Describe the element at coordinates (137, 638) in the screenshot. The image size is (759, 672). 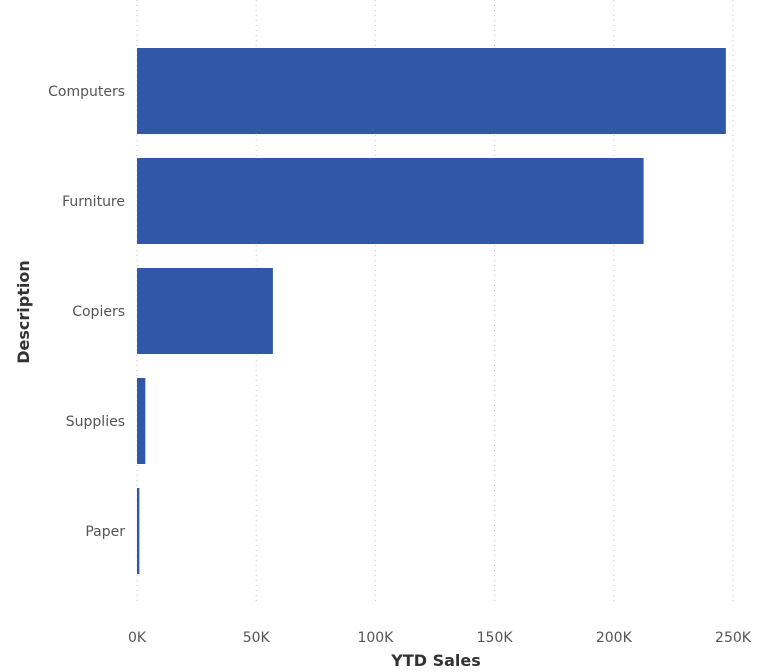
I see `x-tick-label: 0K` at that location.